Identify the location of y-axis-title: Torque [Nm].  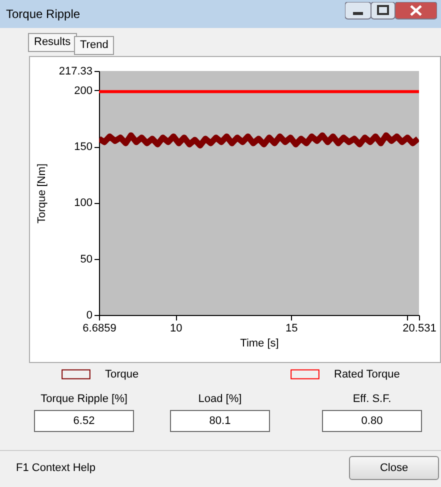
(42, 194).